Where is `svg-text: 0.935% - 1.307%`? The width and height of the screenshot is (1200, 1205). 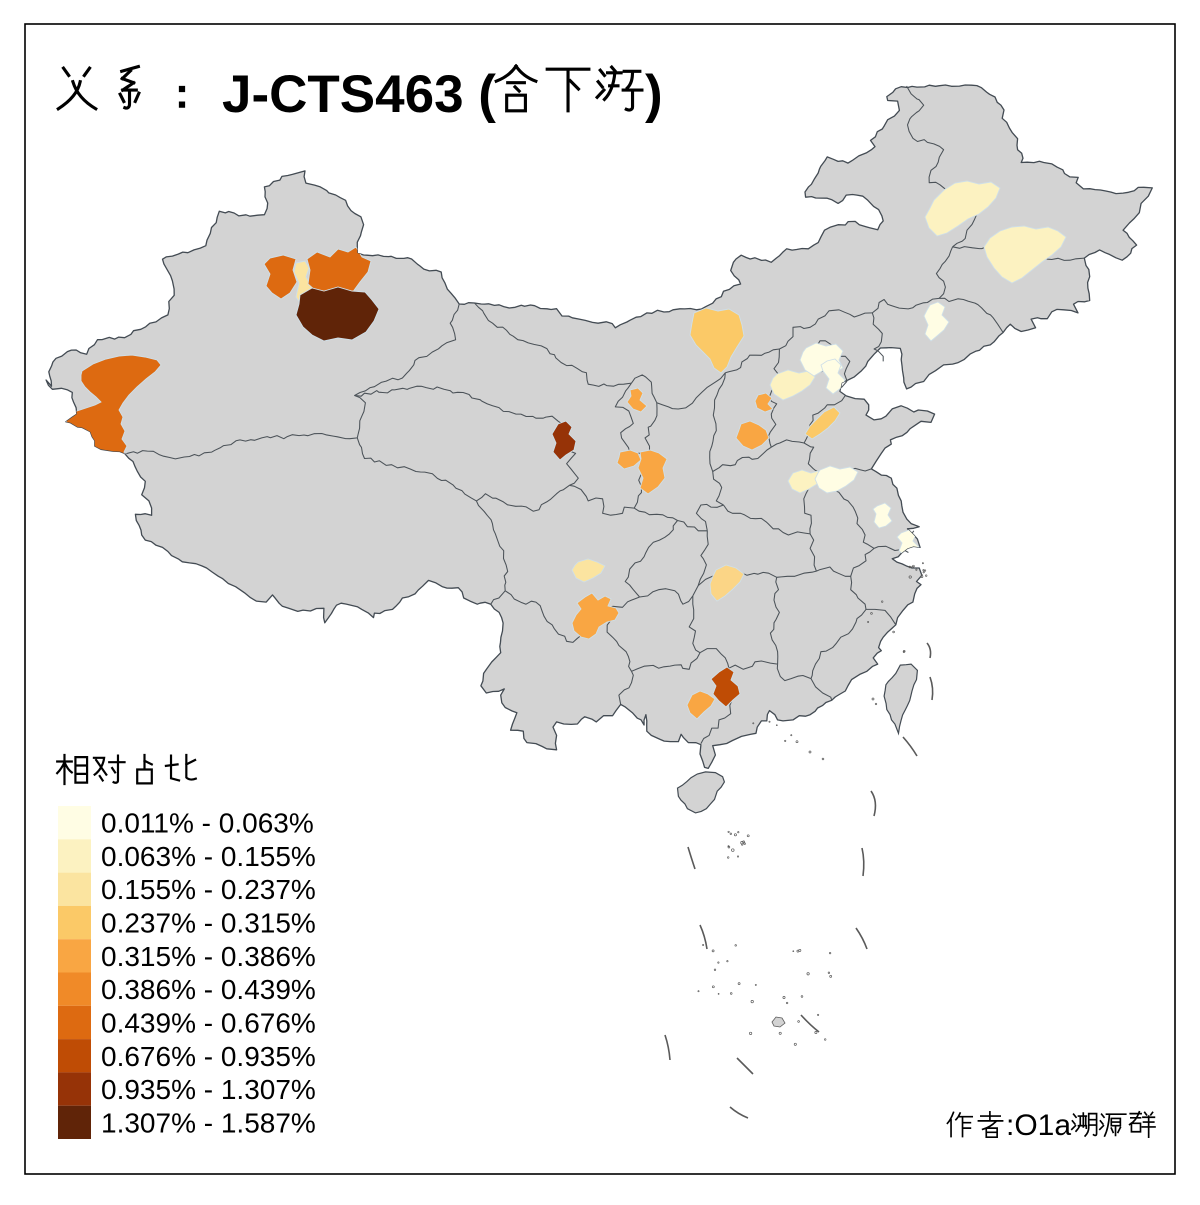 svg-text: 0.935% - 1.307% is located at coordinates (208, 1089).